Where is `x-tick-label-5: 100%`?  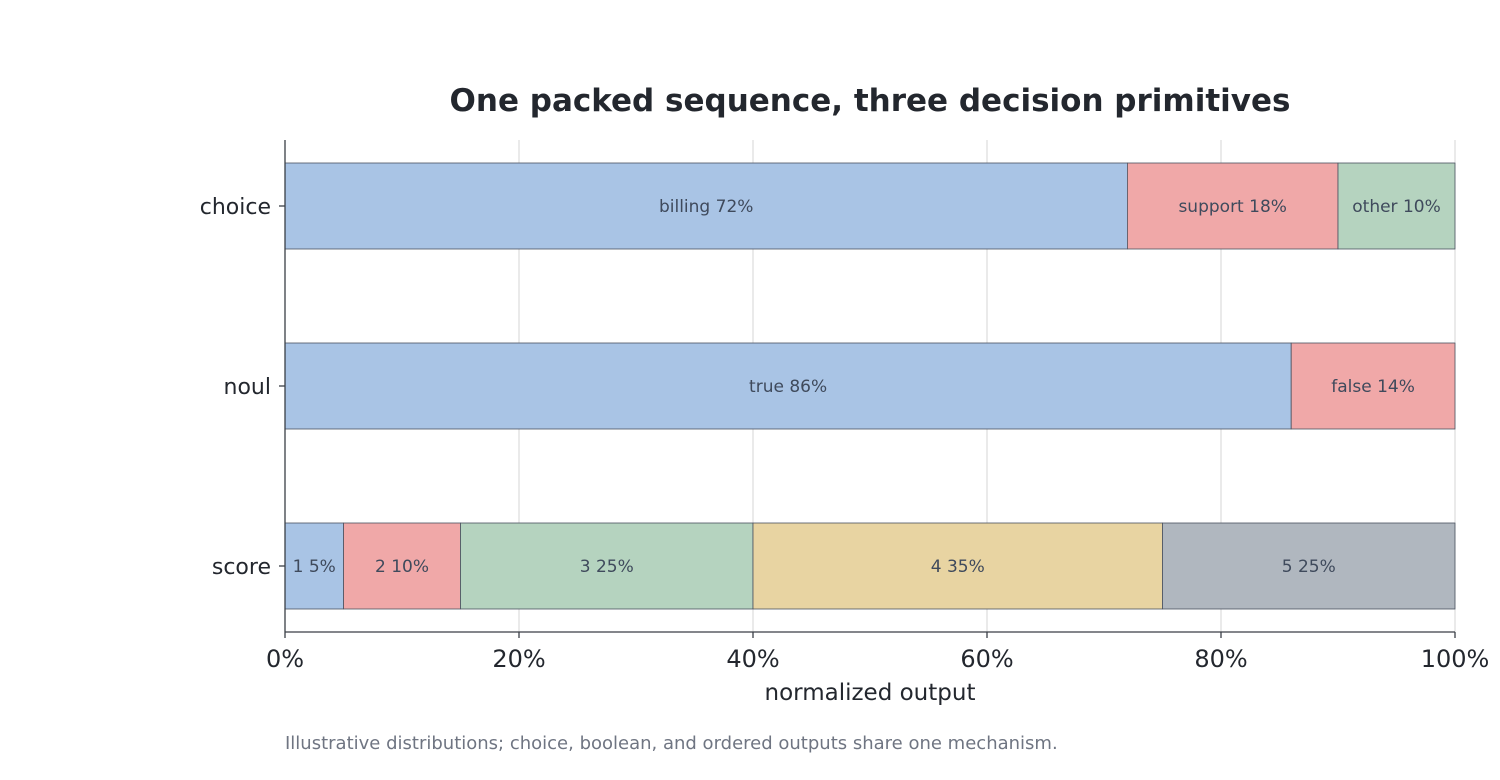
x-tick-label-5: 100% is located at coordinates (1455, 659).